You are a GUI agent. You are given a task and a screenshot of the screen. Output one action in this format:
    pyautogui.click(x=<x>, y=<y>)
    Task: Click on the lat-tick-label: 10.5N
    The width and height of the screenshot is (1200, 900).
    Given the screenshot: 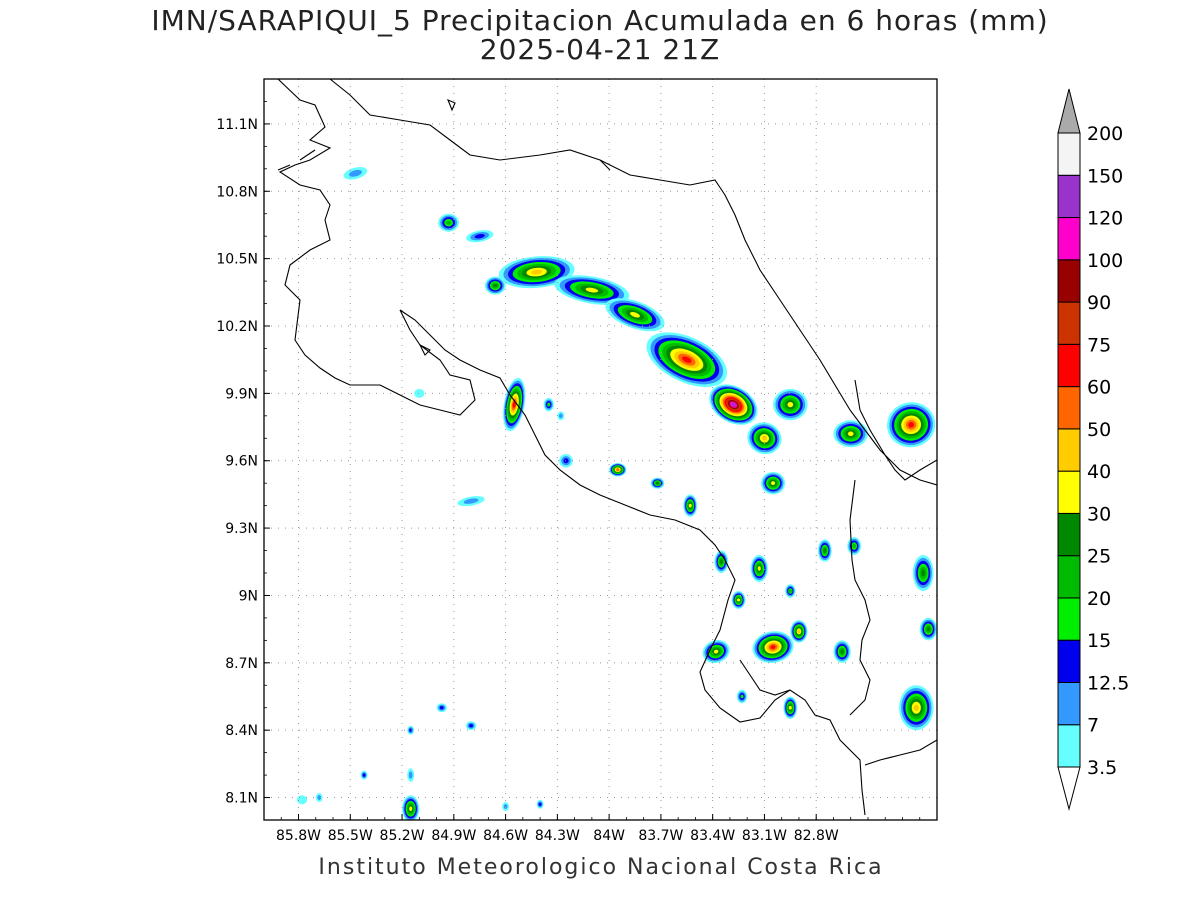 What is the action you would take?
    pyautogui.click(x=237, y=260)
    